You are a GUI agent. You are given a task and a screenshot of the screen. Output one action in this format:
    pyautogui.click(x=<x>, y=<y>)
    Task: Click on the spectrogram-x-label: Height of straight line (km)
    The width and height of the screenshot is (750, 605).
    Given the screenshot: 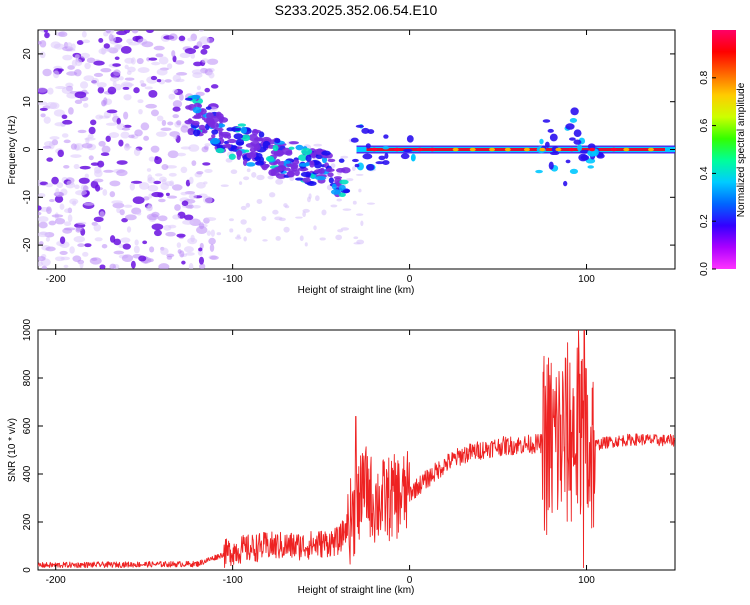 What is the action you would take?
    pyautogui.click(x=356, y=290)
    